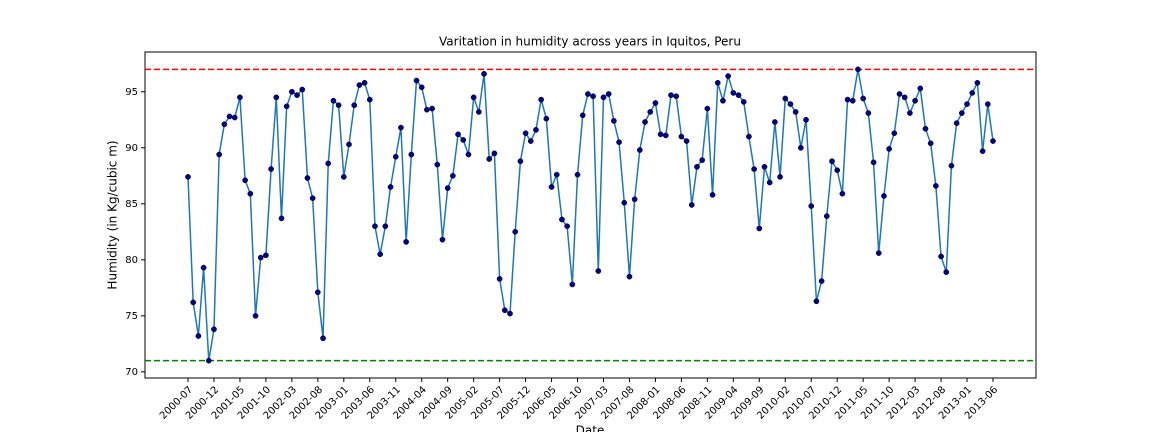  I want to click on y-axis-label: Humidity (in Kg/cubic m), so click(113, 214).